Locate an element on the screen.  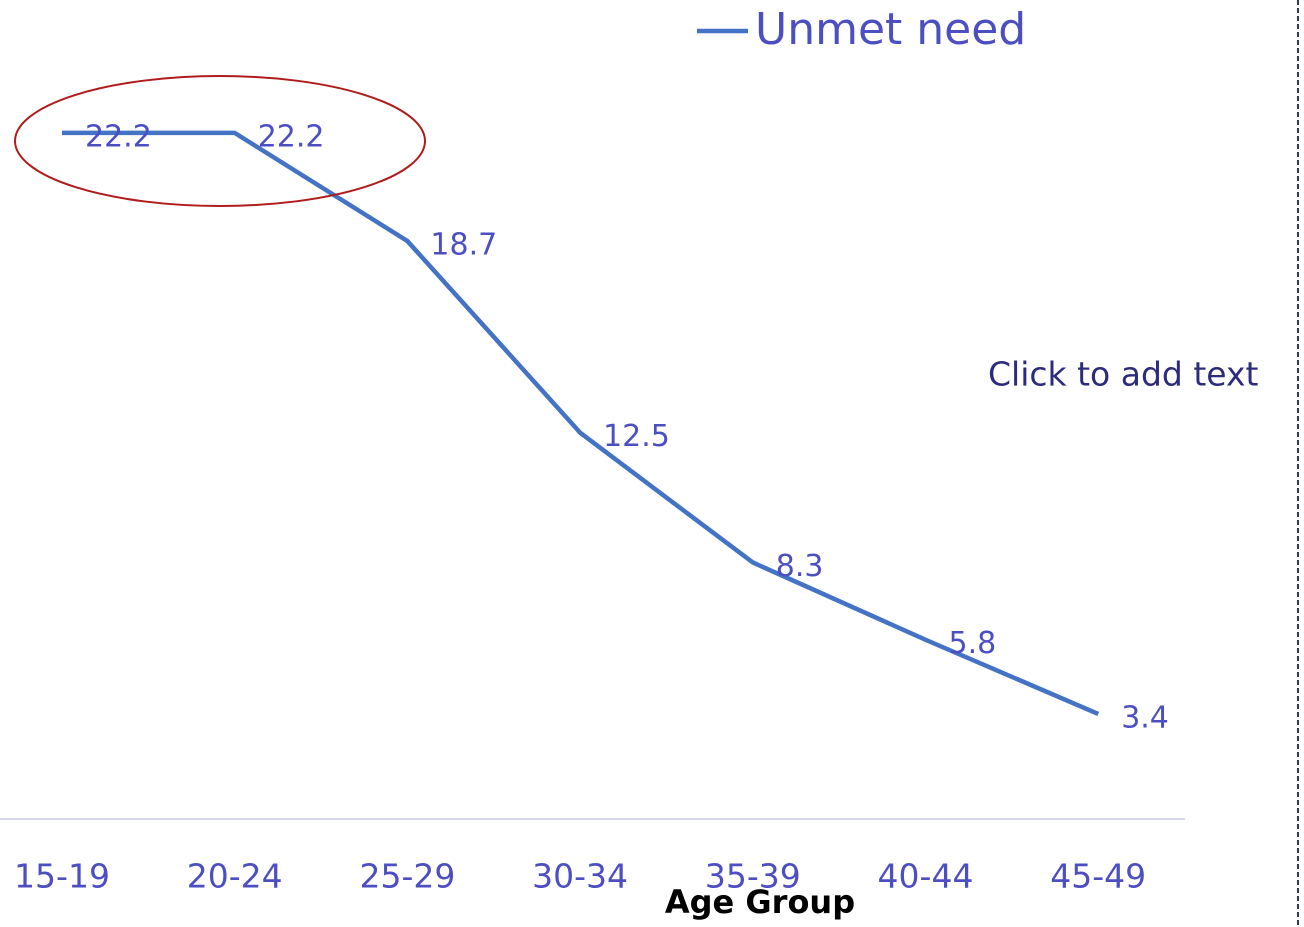
x-axis-label: Age Group is located at coordinates (760, 902).